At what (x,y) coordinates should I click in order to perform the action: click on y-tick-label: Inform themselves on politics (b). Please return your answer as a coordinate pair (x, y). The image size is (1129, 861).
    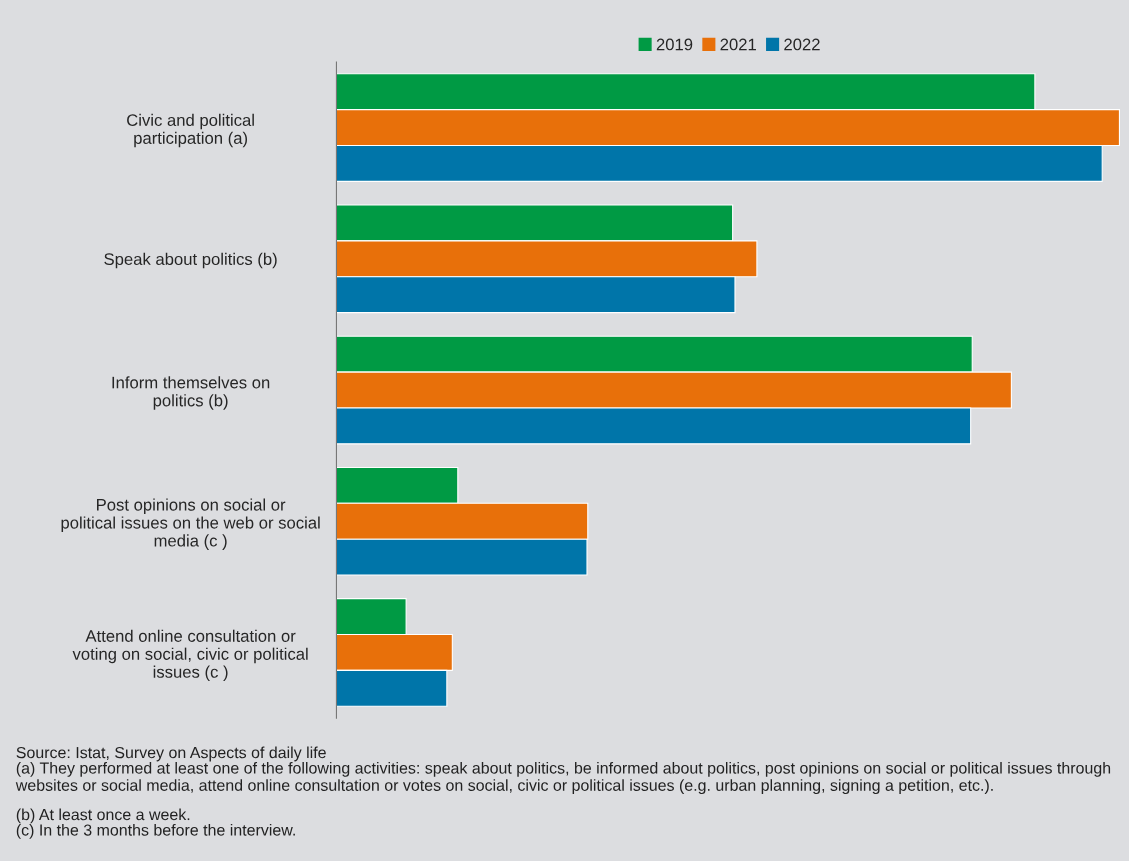
    Looking at the image, I should click on (191, 393).